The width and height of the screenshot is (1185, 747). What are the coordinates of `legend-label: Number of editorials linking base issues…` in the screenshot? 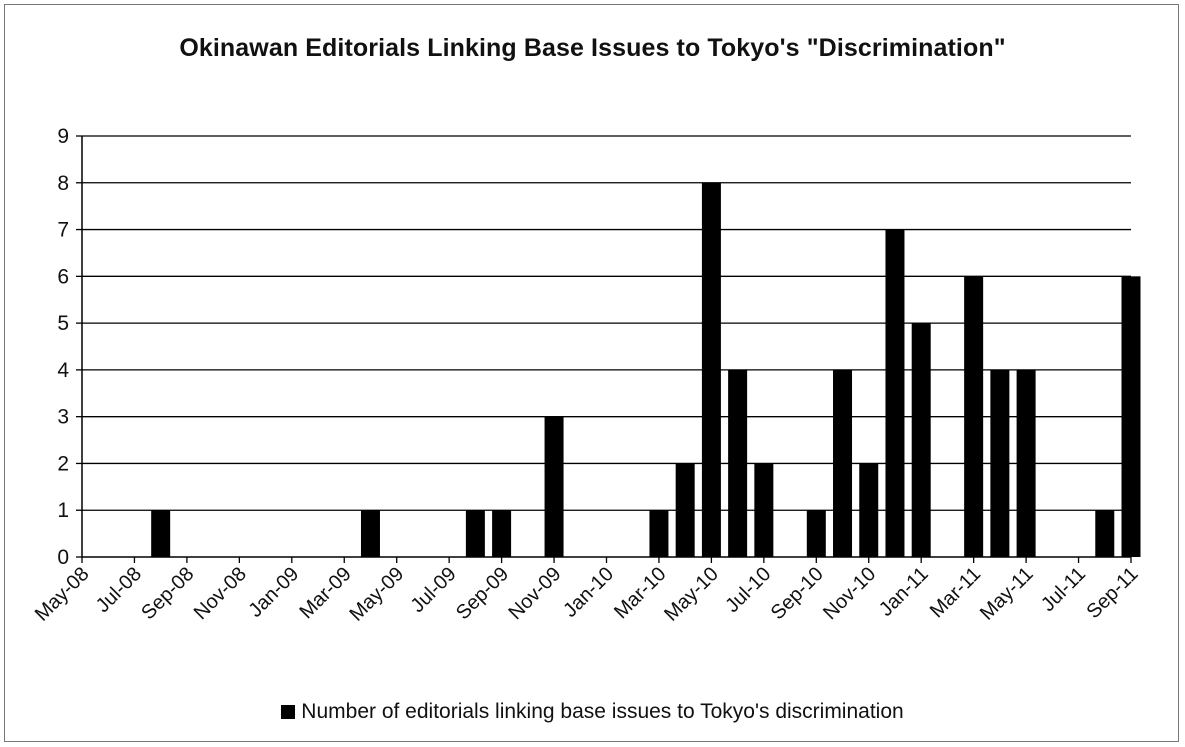 It's located at (602, 711).